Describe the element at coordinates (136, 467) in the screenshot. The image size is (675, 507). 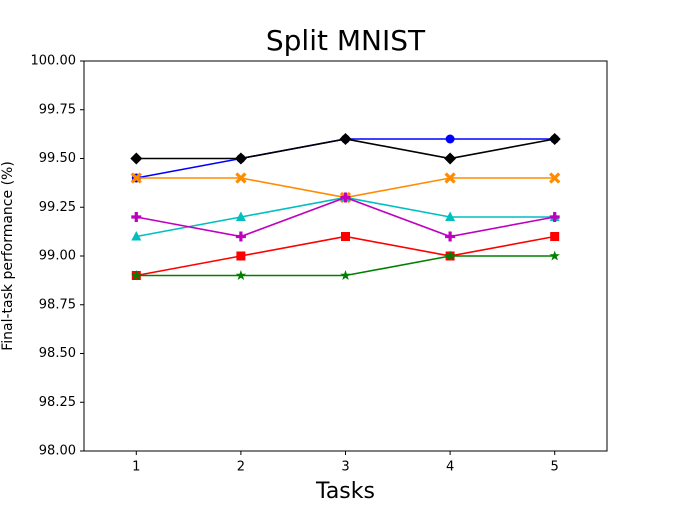
I see `x-tick-label: 1` at that location.